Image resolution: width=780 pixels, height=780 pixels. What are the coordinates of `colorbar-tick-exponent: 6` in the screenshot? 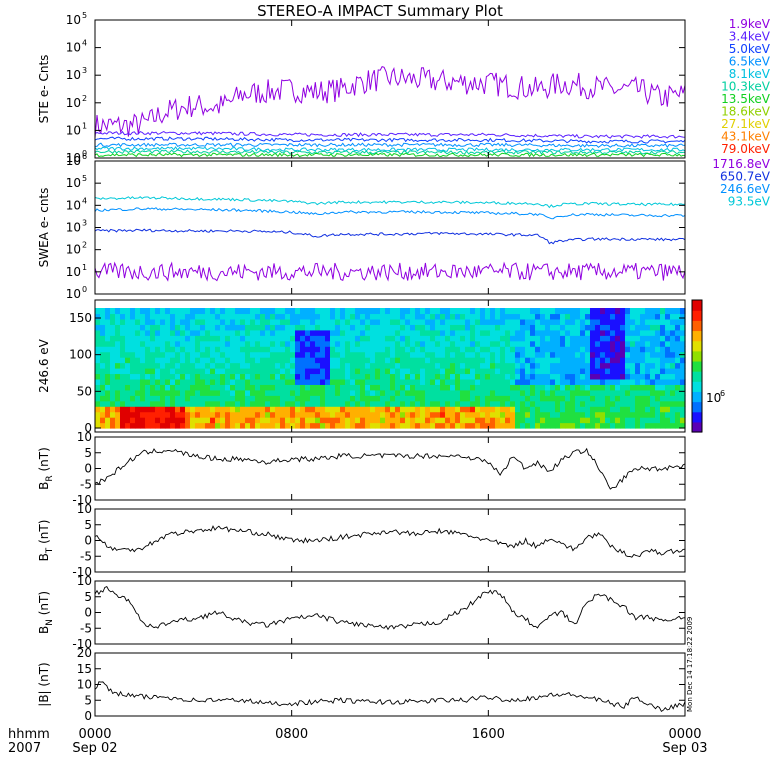 It's located at (722, 393).